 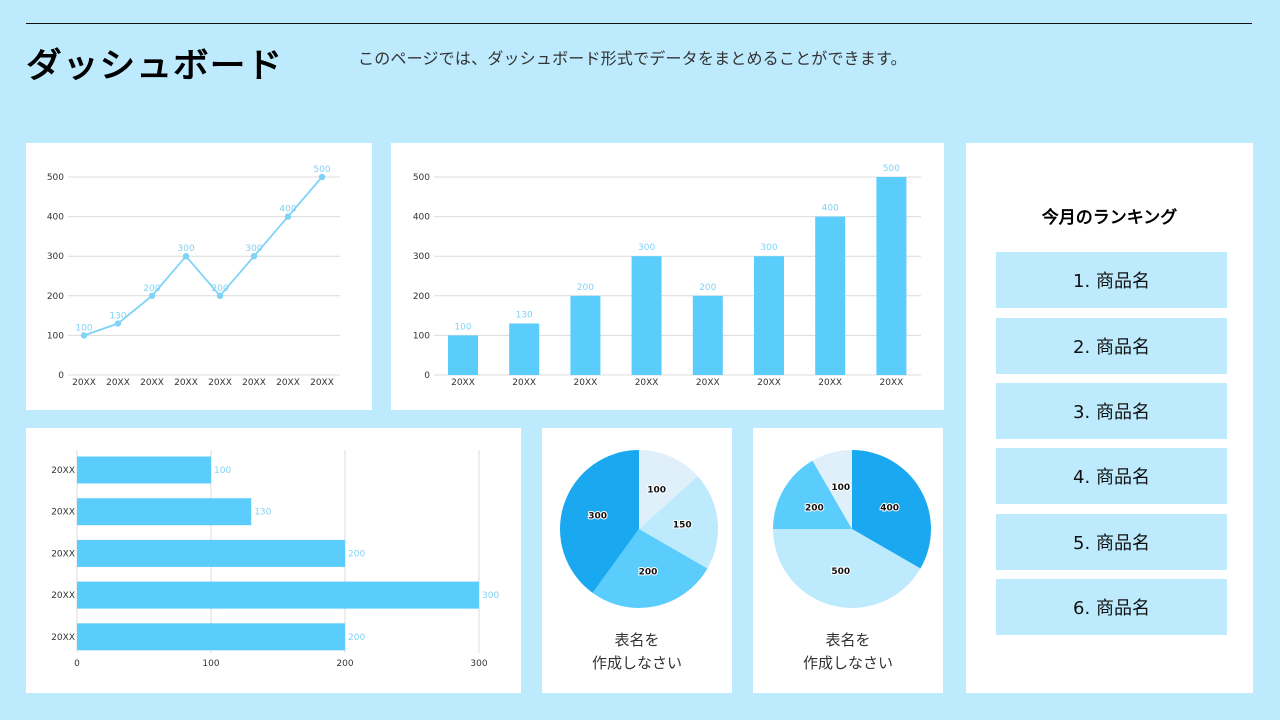 What do you see at coordinates (344, 664) in the screenshot?
I see `x-tick-label: 200` at bounding box center [344, 664].